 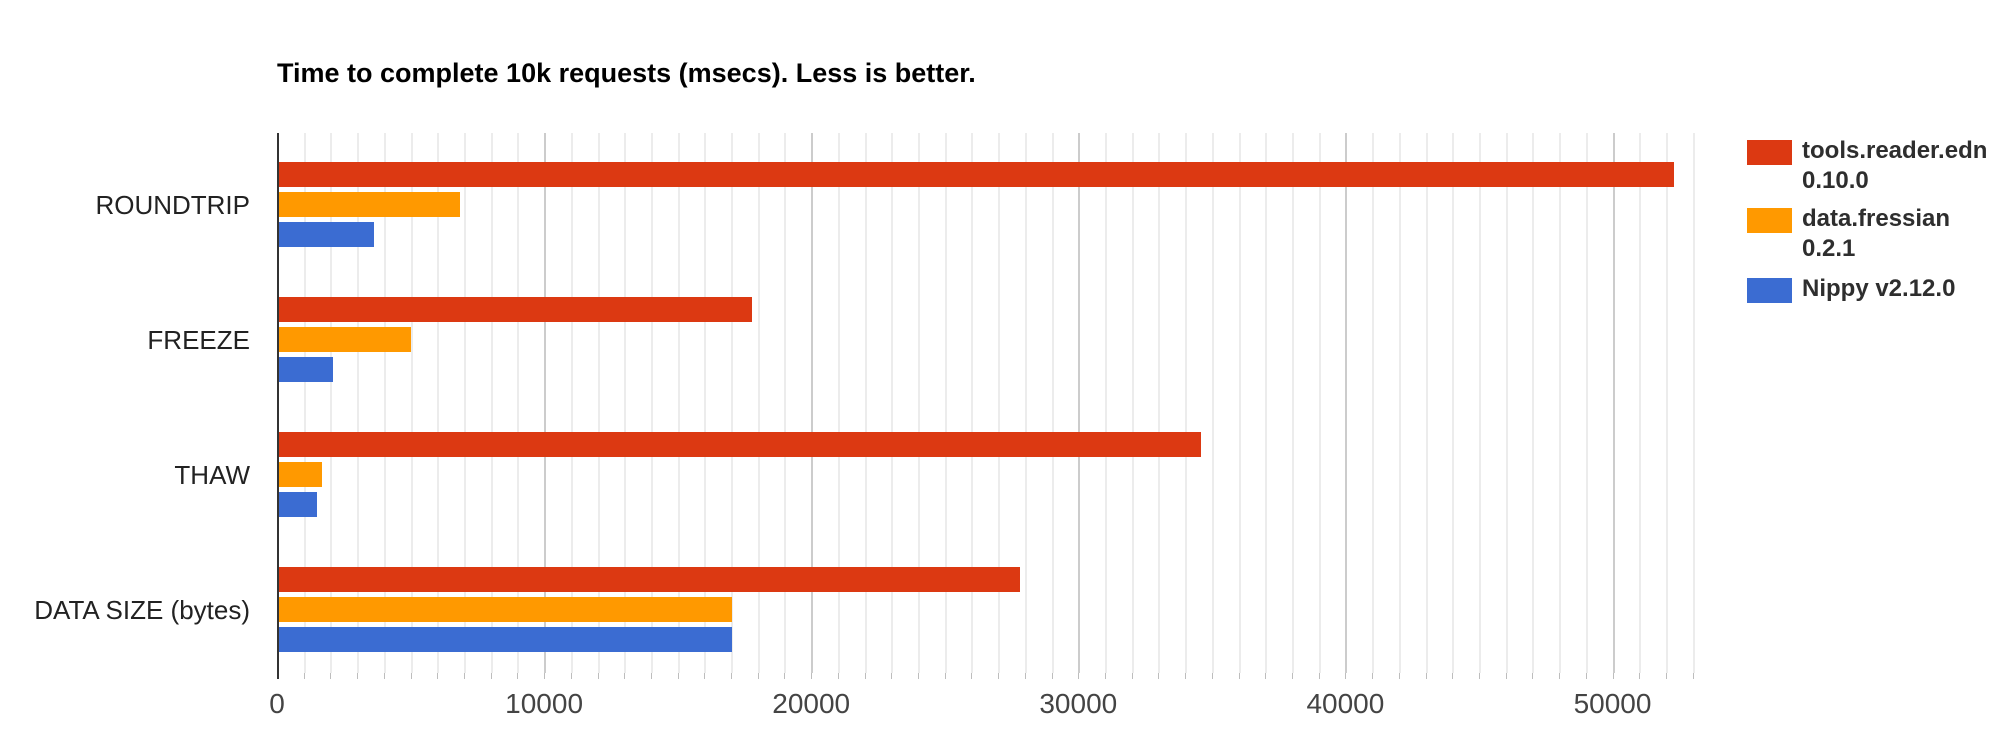 I want to click on x-tick-label: 30000, so click(x=1078, y=703).